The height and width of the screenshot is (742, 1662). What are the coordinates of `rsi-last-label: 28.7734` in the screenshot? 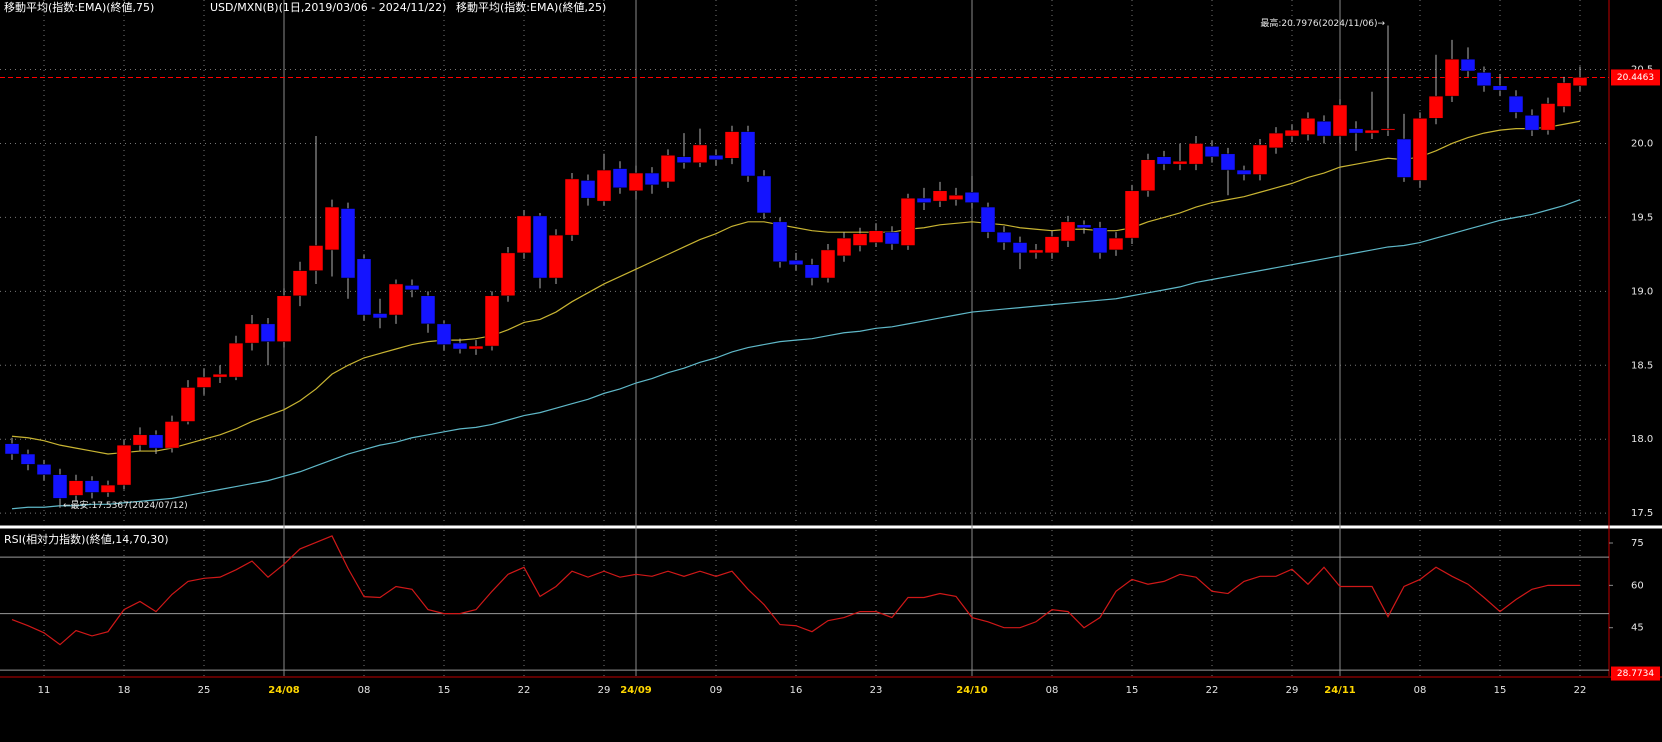 It's located at (1635, 674).